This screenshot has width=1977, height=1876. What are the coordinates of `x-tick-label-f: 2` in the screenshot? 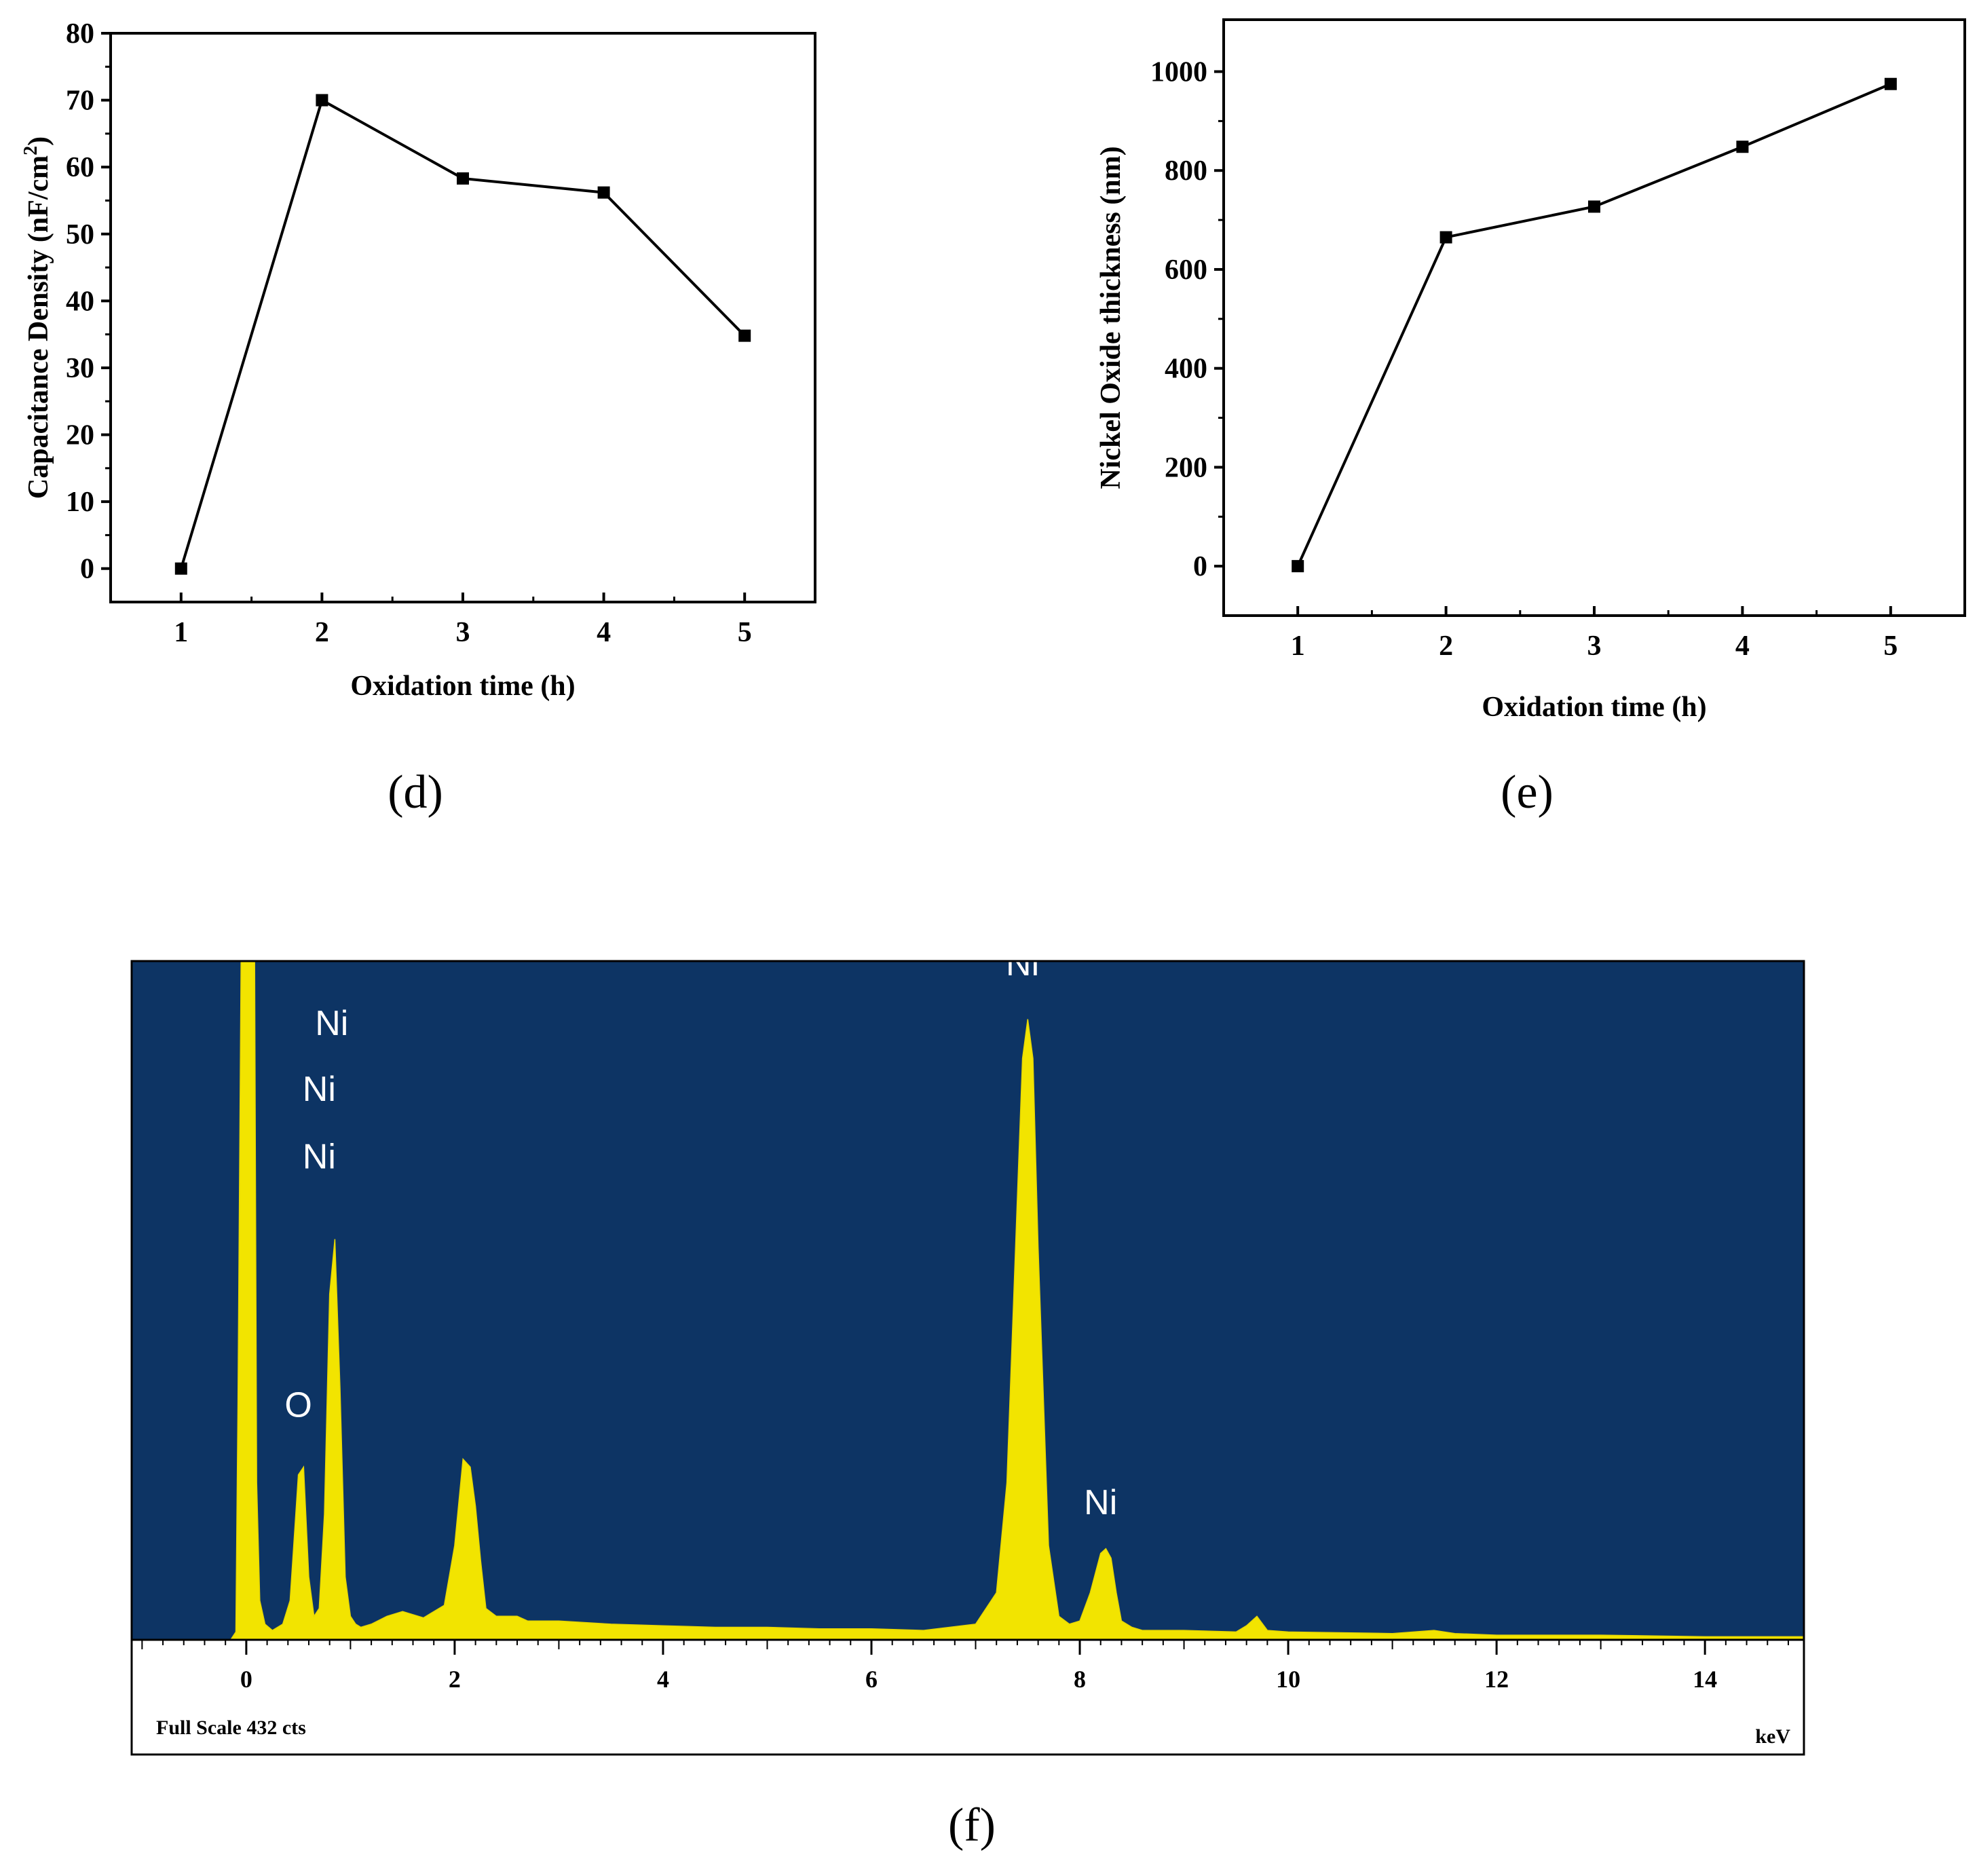 It's located at (455, 1679).